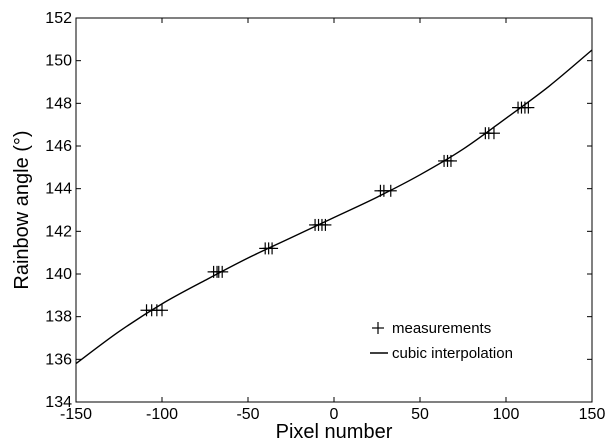 The height and width of the screenshot is (443, 610). Describe the element at coordinates (58, 18) in the screenshot. I see `y-tick-label: 152` at that location.